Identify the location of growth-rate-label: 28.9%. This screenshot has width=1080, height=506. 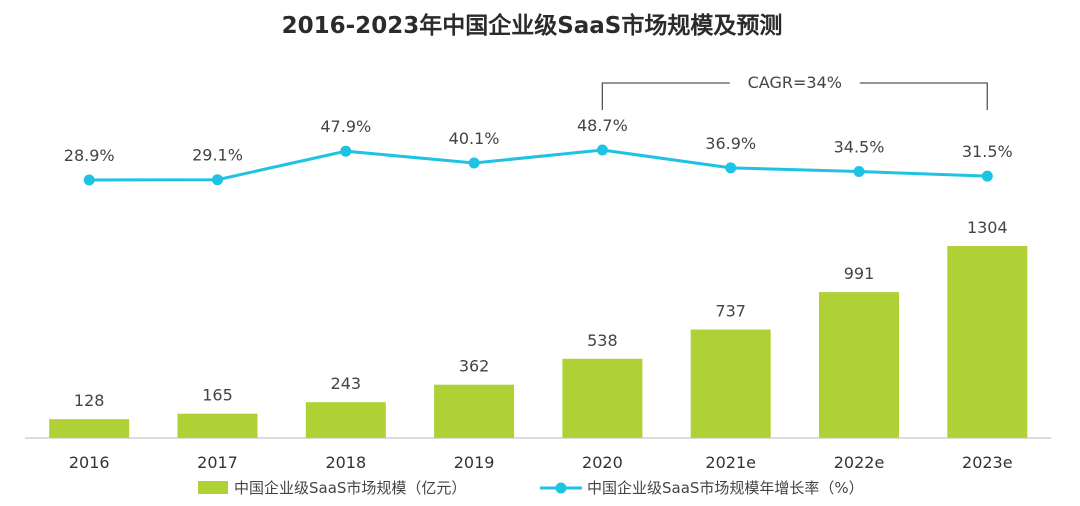
(89, 155).